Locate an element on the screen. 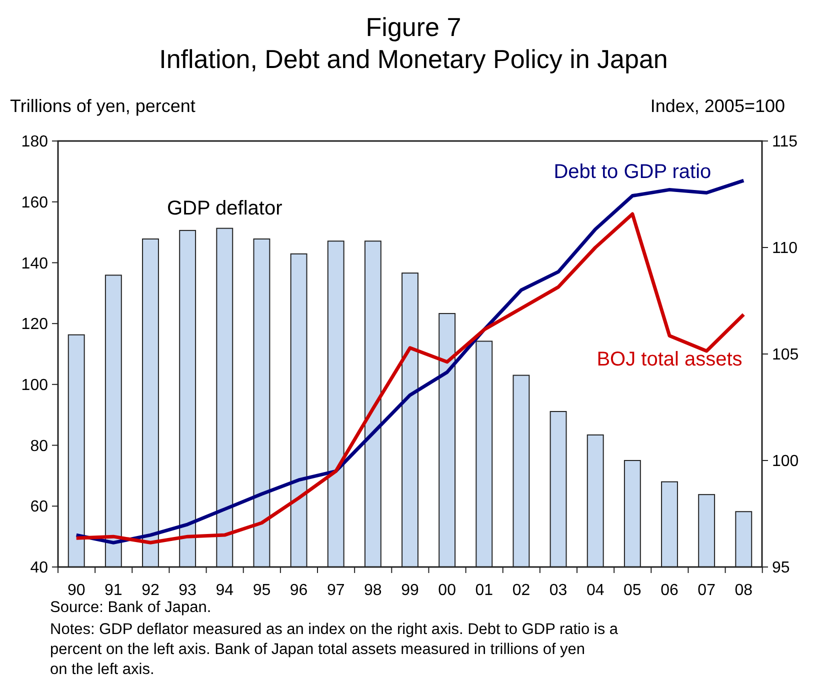  x-tick-label: 93 is located at coordinates (187, 590).